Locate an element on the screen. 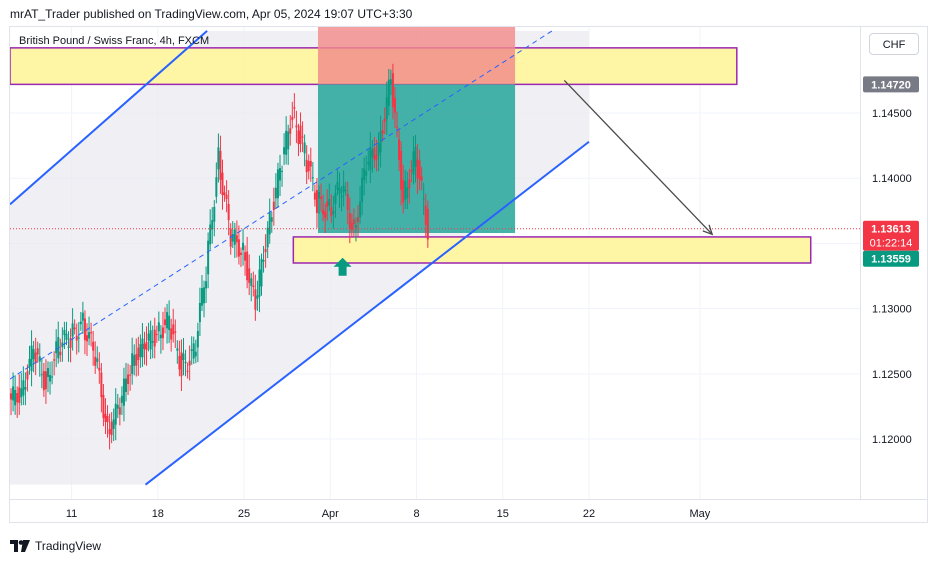 This screenshot has height=563, width=939. take-profit-zone is located at coordinates (416, 159).